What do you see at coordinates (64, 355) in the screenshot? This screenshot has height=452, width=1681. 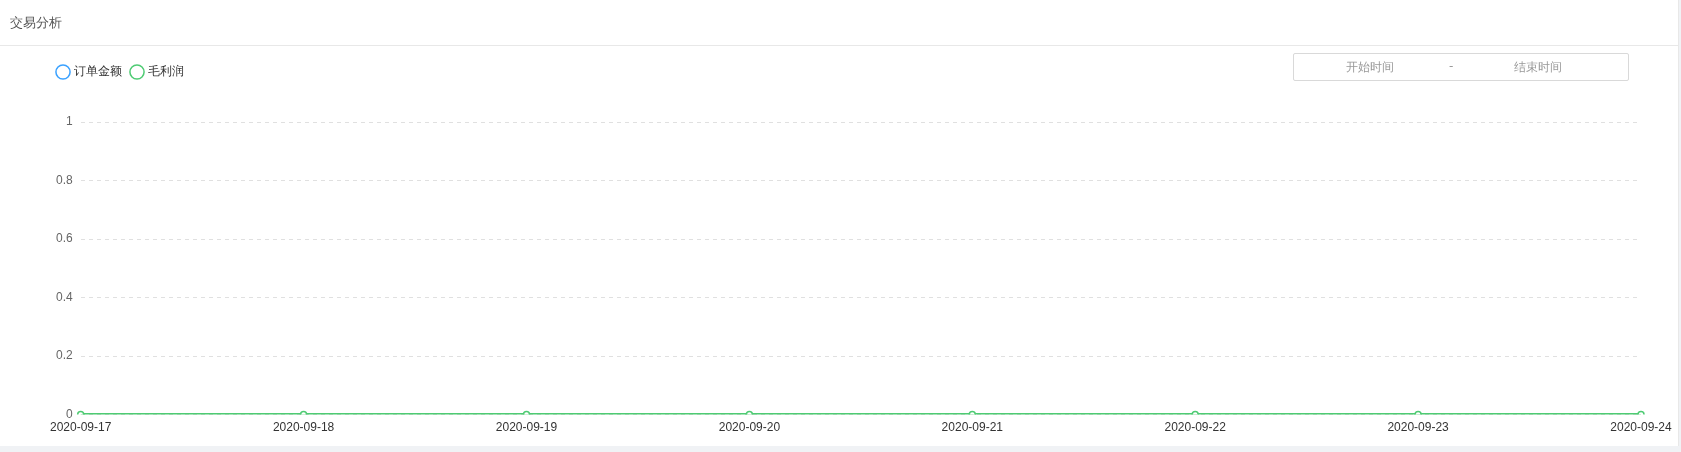 I see `y-tick-label: 0.2` at bounding box center [64, 355].